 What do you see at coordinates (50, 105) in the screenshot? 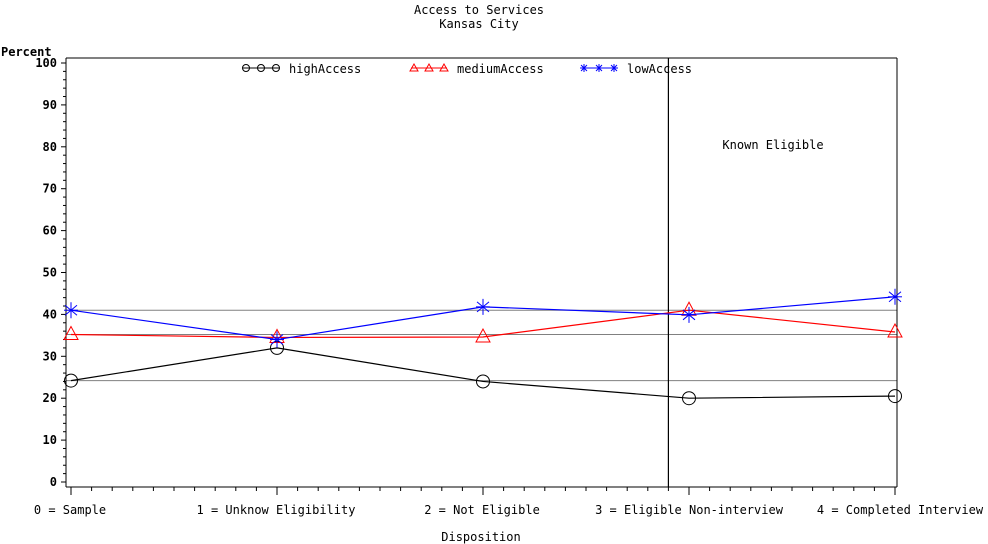
I see `y-tick-label: 90` at bounding box center [50, 105].